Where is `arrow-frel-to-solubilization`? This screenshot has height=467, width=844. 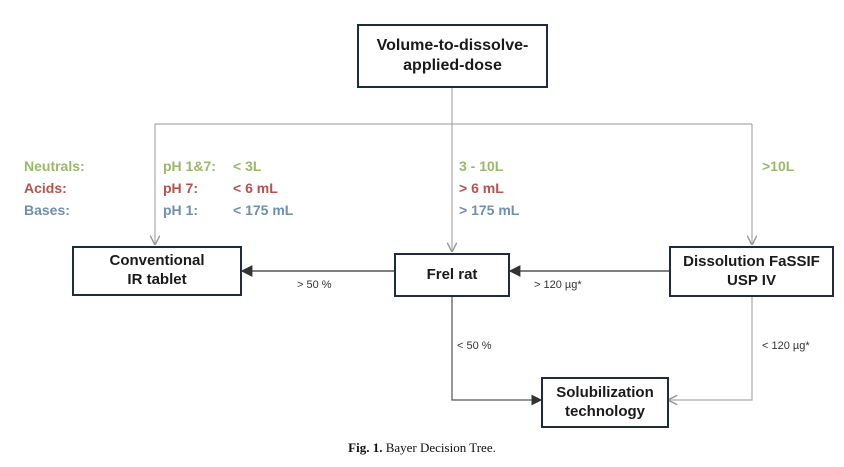 arrow-frel-to-solubilization is located at coordinates (497, 351).